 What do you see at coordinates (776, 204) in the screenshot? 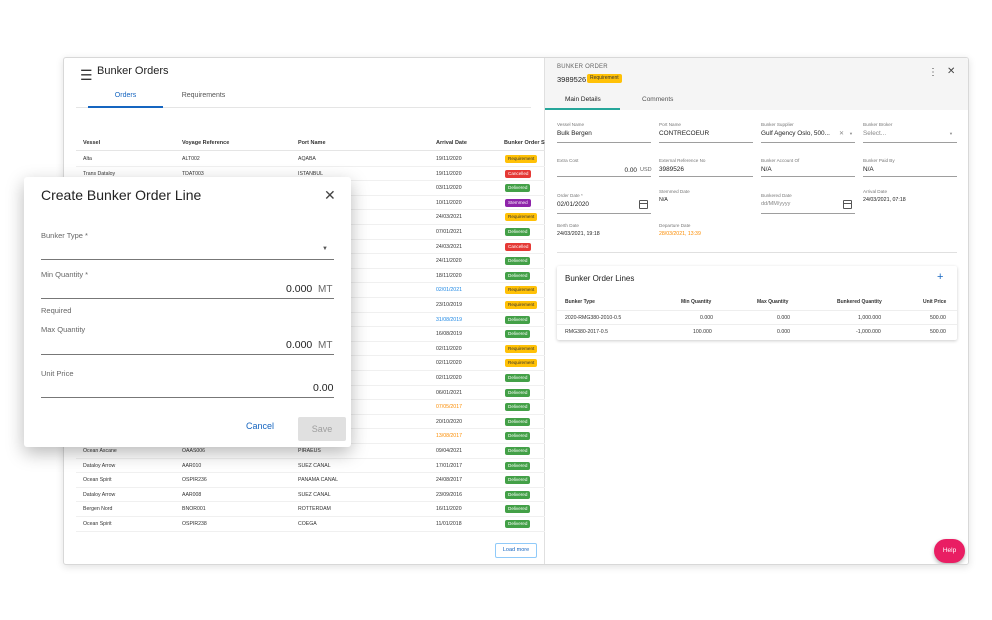
I see `field-value: dd/MM/yyyy` at bounding box center [776, 204].